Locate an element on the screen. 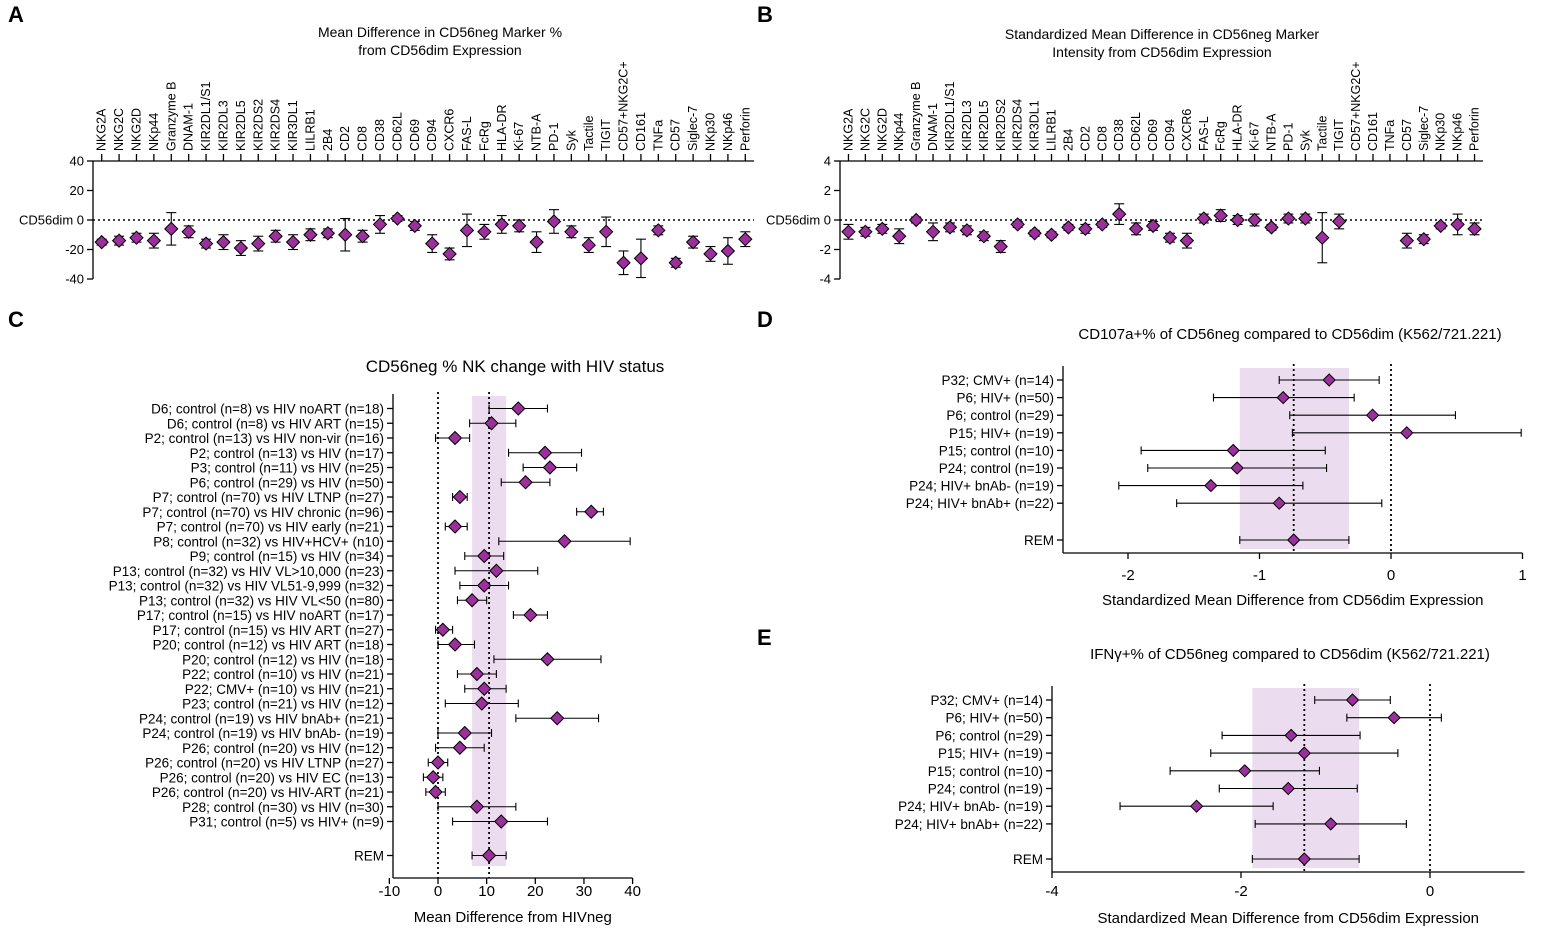 This screenshot has height=928, width=1555. panel-c-row-label: P17; control (n=15) vs HIV noART (n=17) is located at coordinates (260, 615).